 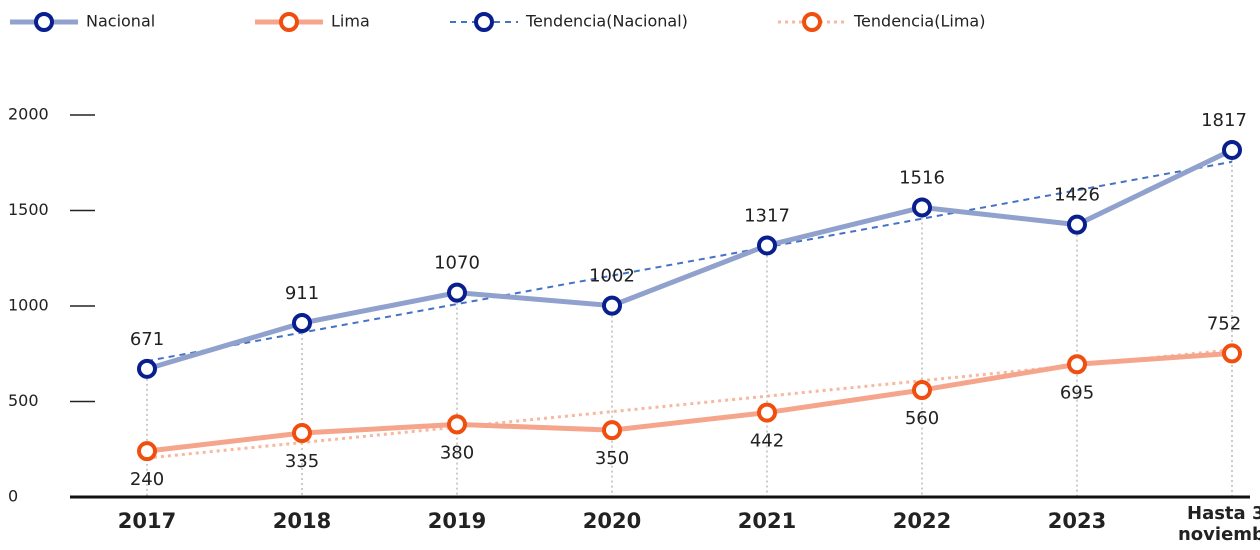 I want to click on legend-label: Nacional, so click(x=120, y=21).